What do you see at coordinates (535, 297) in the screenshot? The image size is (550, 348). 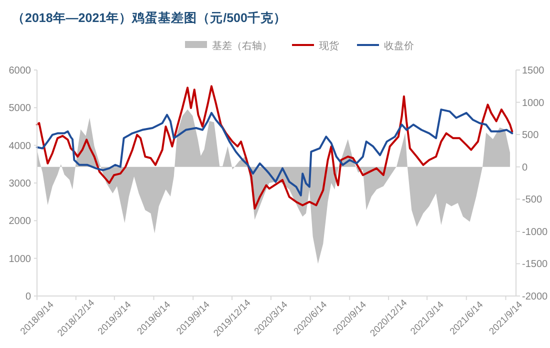 I see `y2-tick-label: -2000` at bounding box center [535, 297].